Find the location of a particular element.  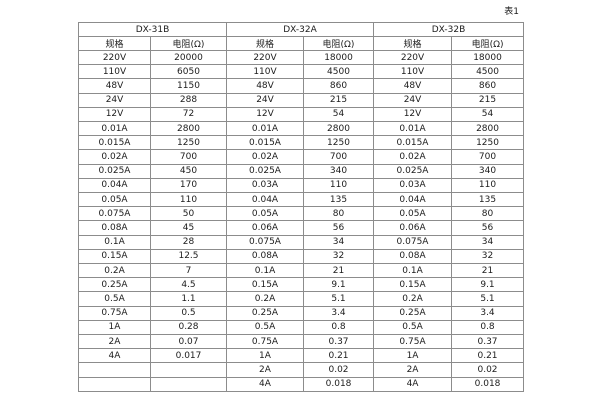

spec-cell: 0.2A is located at coordinates (265, 299).